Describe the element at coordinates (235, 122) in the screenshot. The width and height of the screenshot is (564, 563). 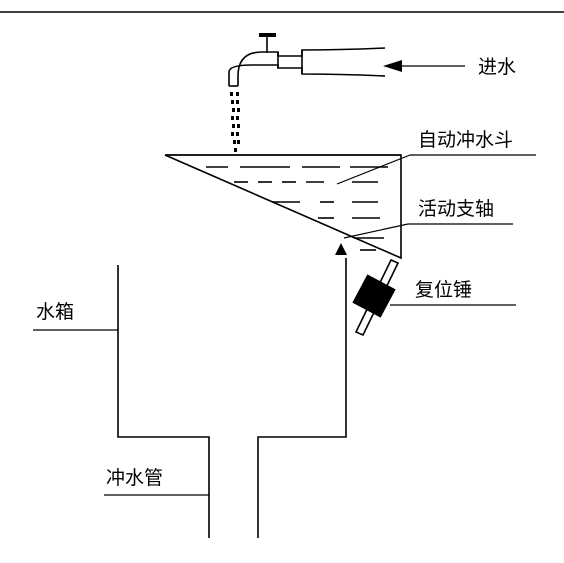
I see `water-stream` at that location.